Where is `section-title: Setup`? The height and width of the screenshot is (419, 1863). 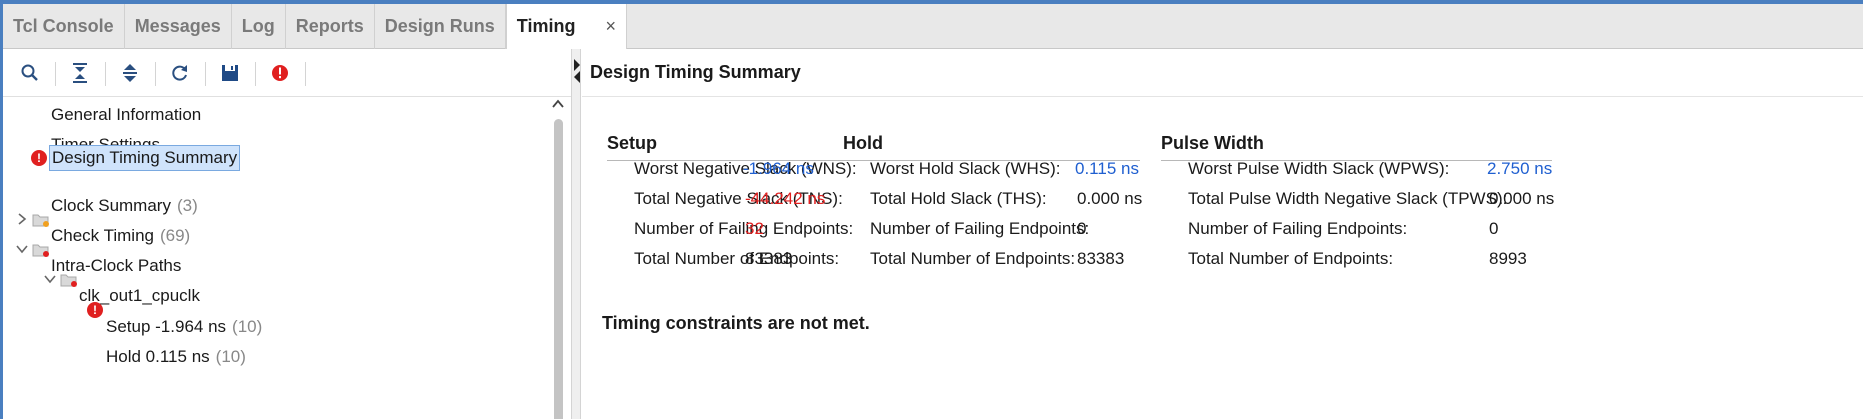 section-title: Setup is located at coordinates (764, 147).